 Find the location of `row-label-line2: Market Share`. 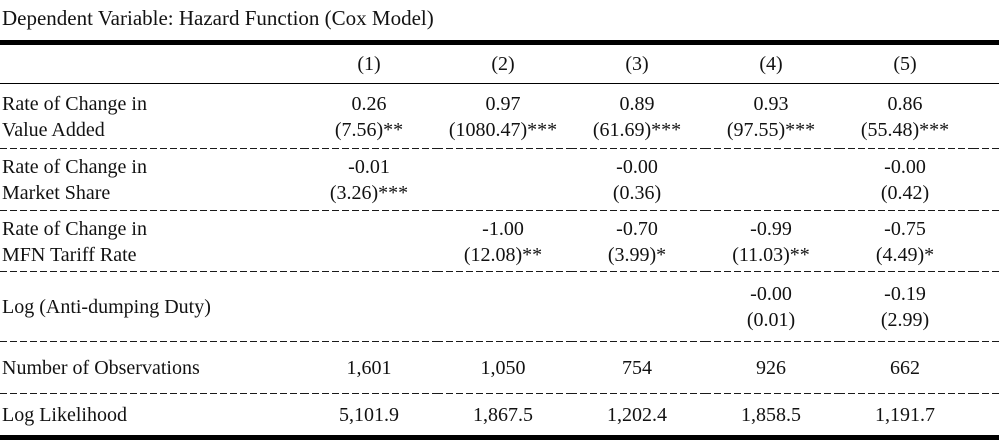

row-label-line2: Market Share is located at coordinates (56, 193).